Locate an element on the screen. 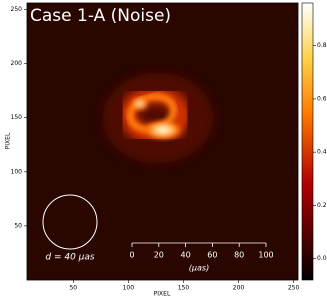 The height and width of the screenshot is (300, 327). y-tick-label: 100 is located at coordinates (17, 171).